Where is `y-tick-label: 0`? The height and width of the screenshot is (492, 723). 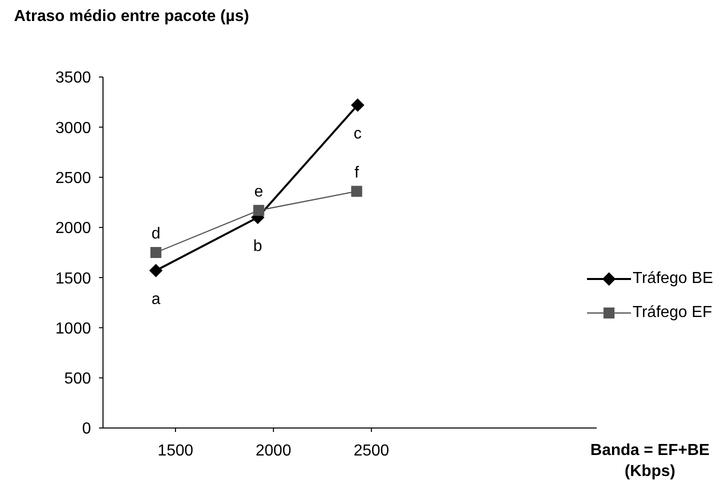 y-tick-label: 0 is located at coordinates (87, 429).